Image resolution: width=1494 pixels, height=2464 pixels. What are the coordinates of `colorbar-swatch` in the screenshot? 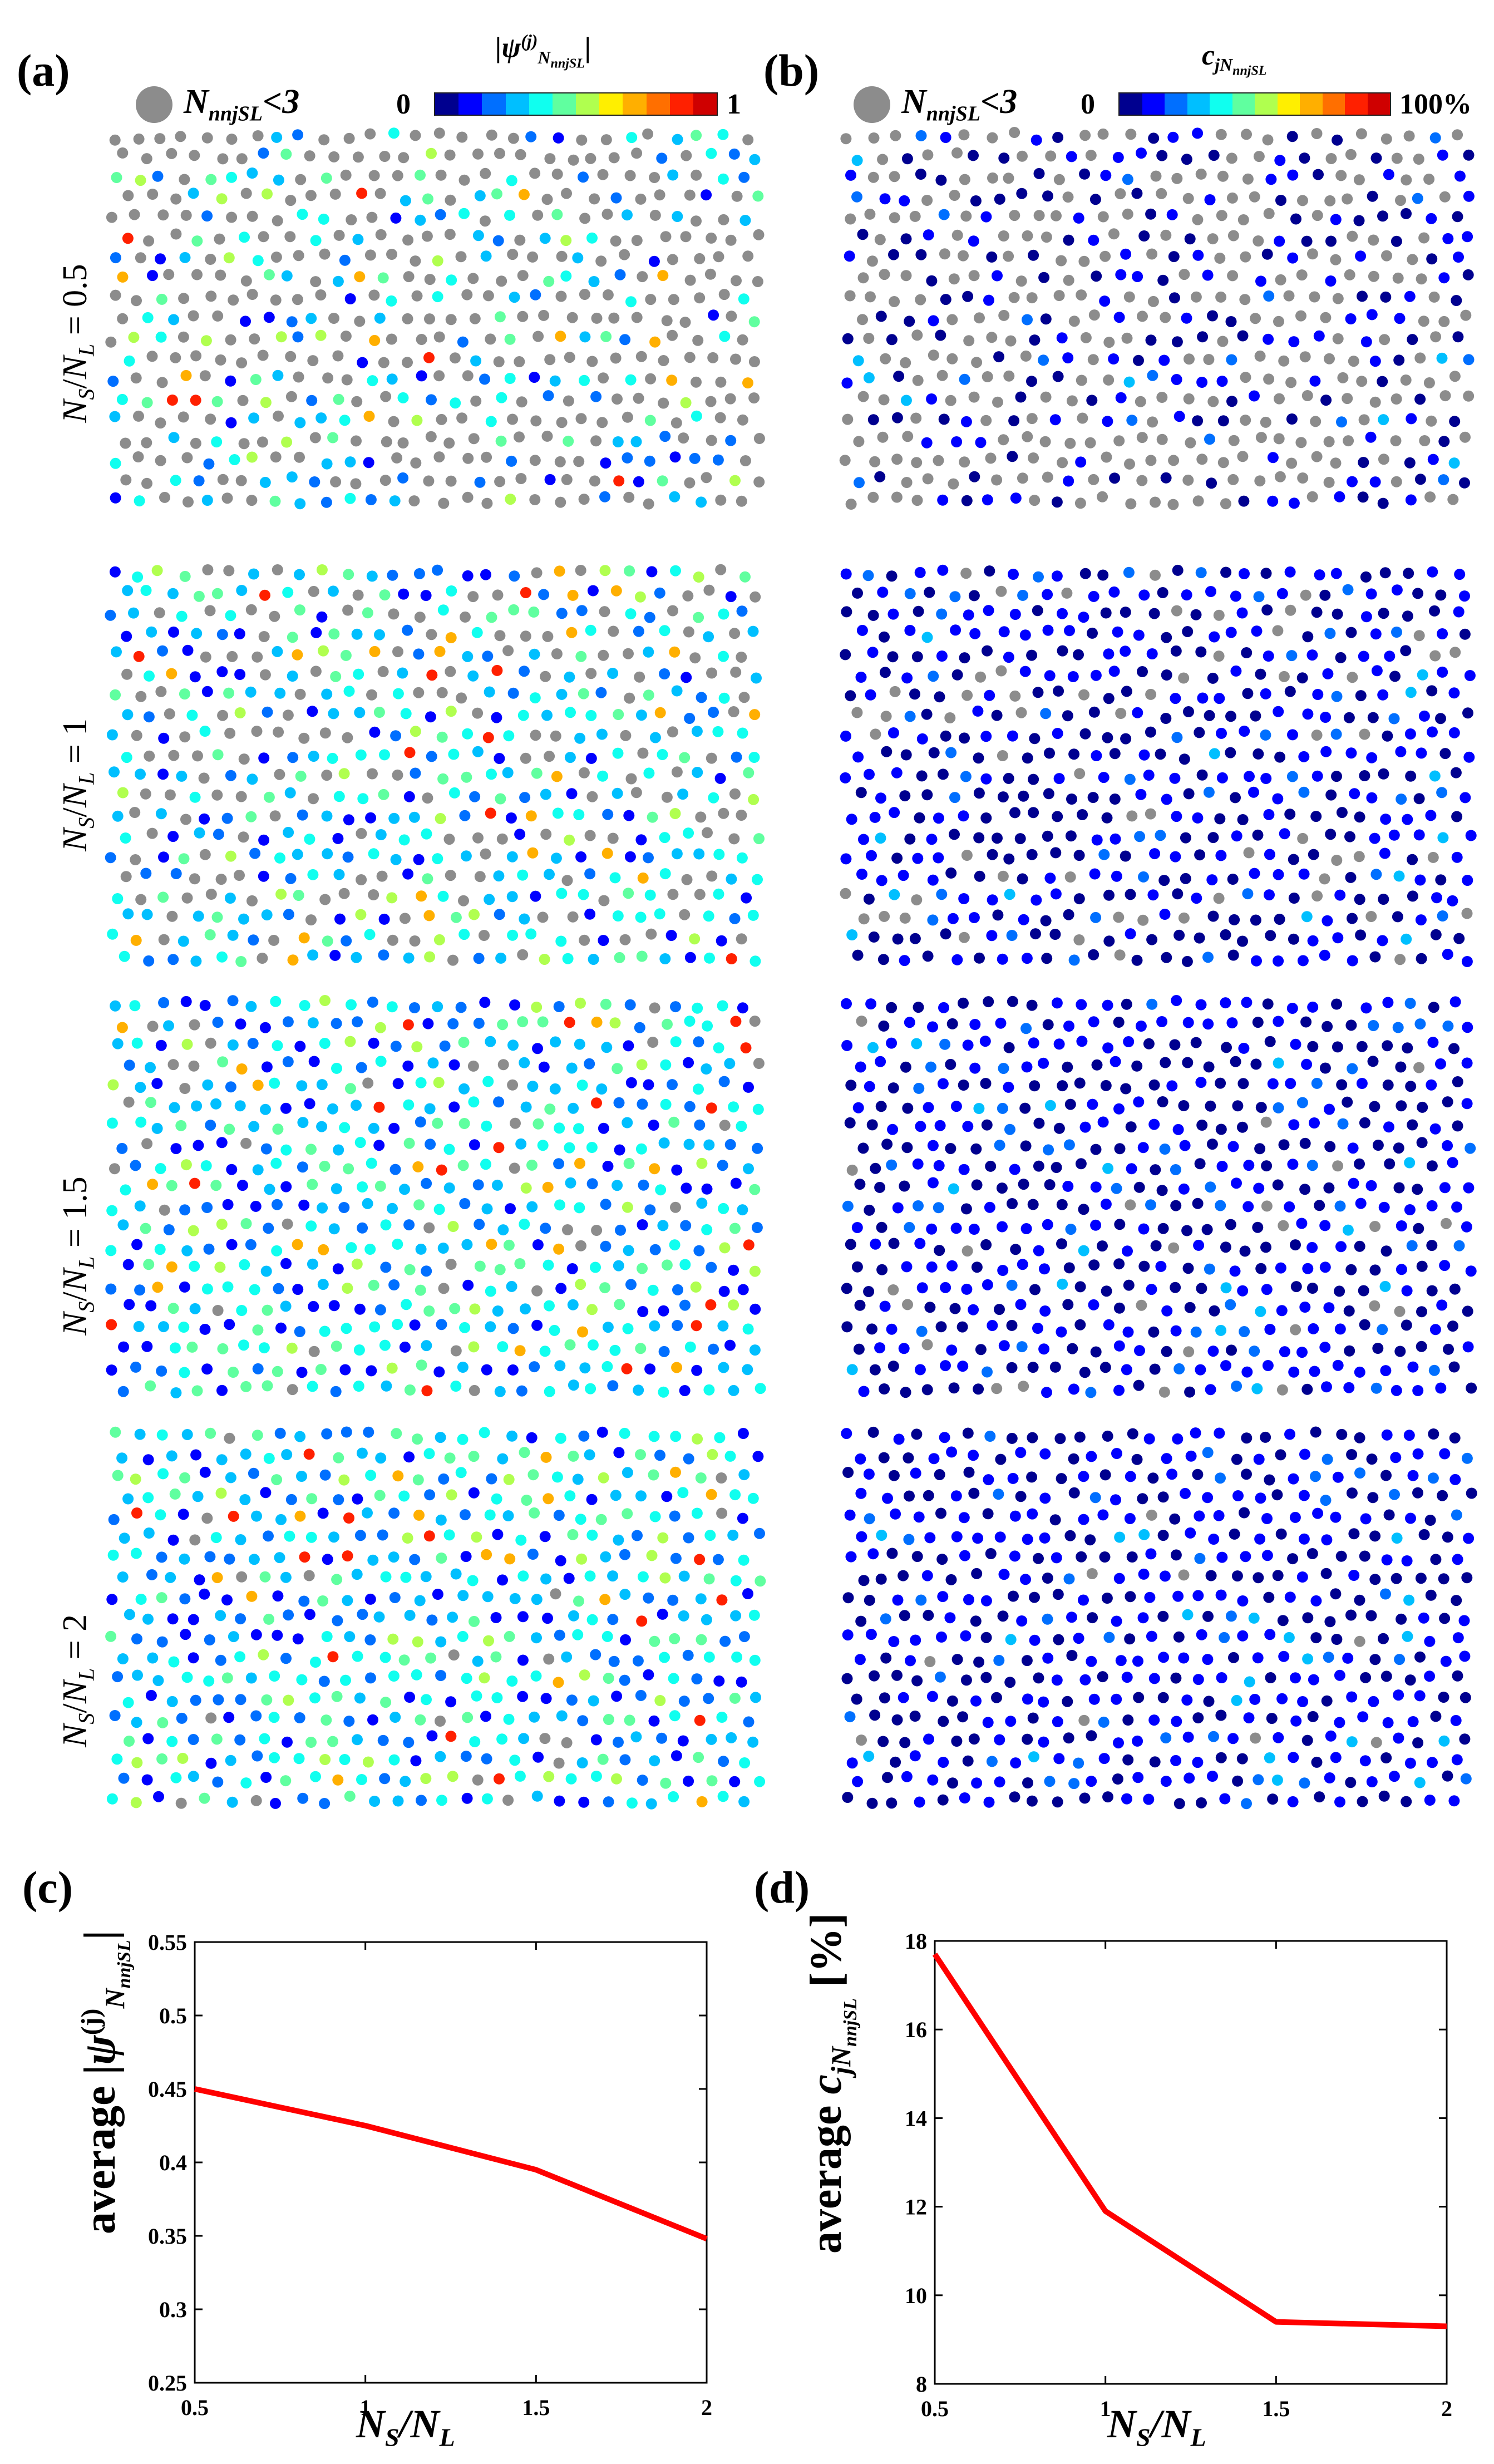 It's located at (611, 104).